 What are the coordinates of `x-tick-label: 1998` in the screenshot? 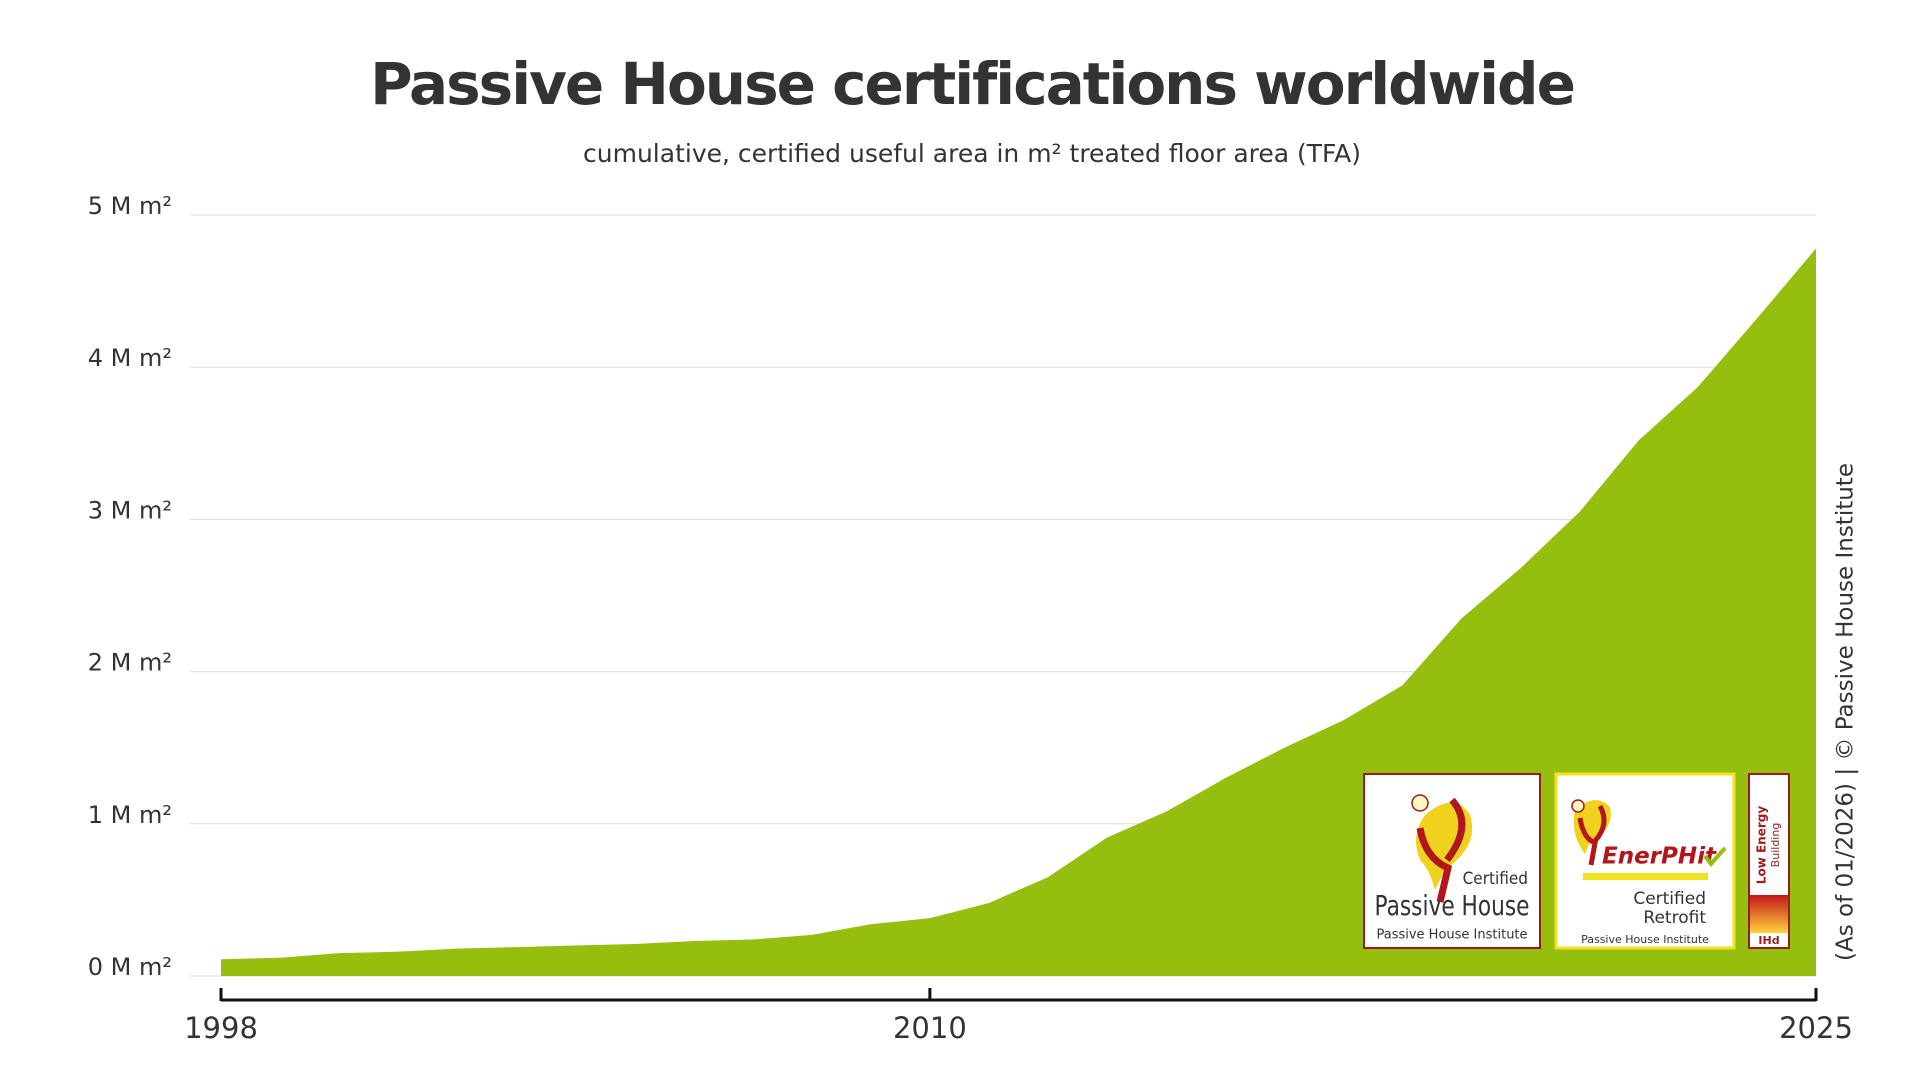 It's located at (221, 1028).